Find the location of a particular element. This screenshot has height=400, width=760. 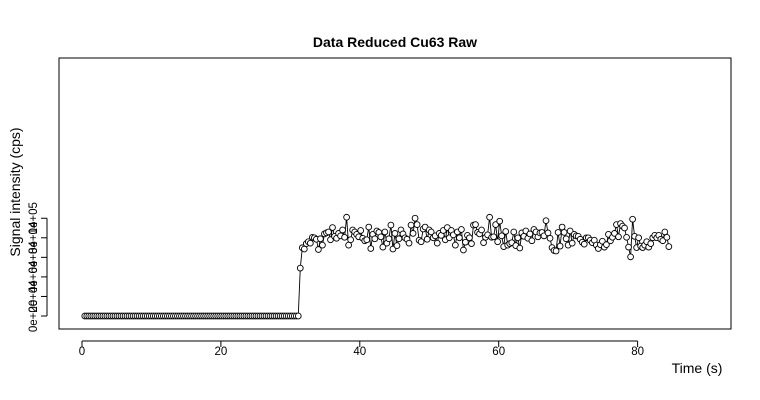

x-tick-label: 40 is located at coordinates (359, 352).